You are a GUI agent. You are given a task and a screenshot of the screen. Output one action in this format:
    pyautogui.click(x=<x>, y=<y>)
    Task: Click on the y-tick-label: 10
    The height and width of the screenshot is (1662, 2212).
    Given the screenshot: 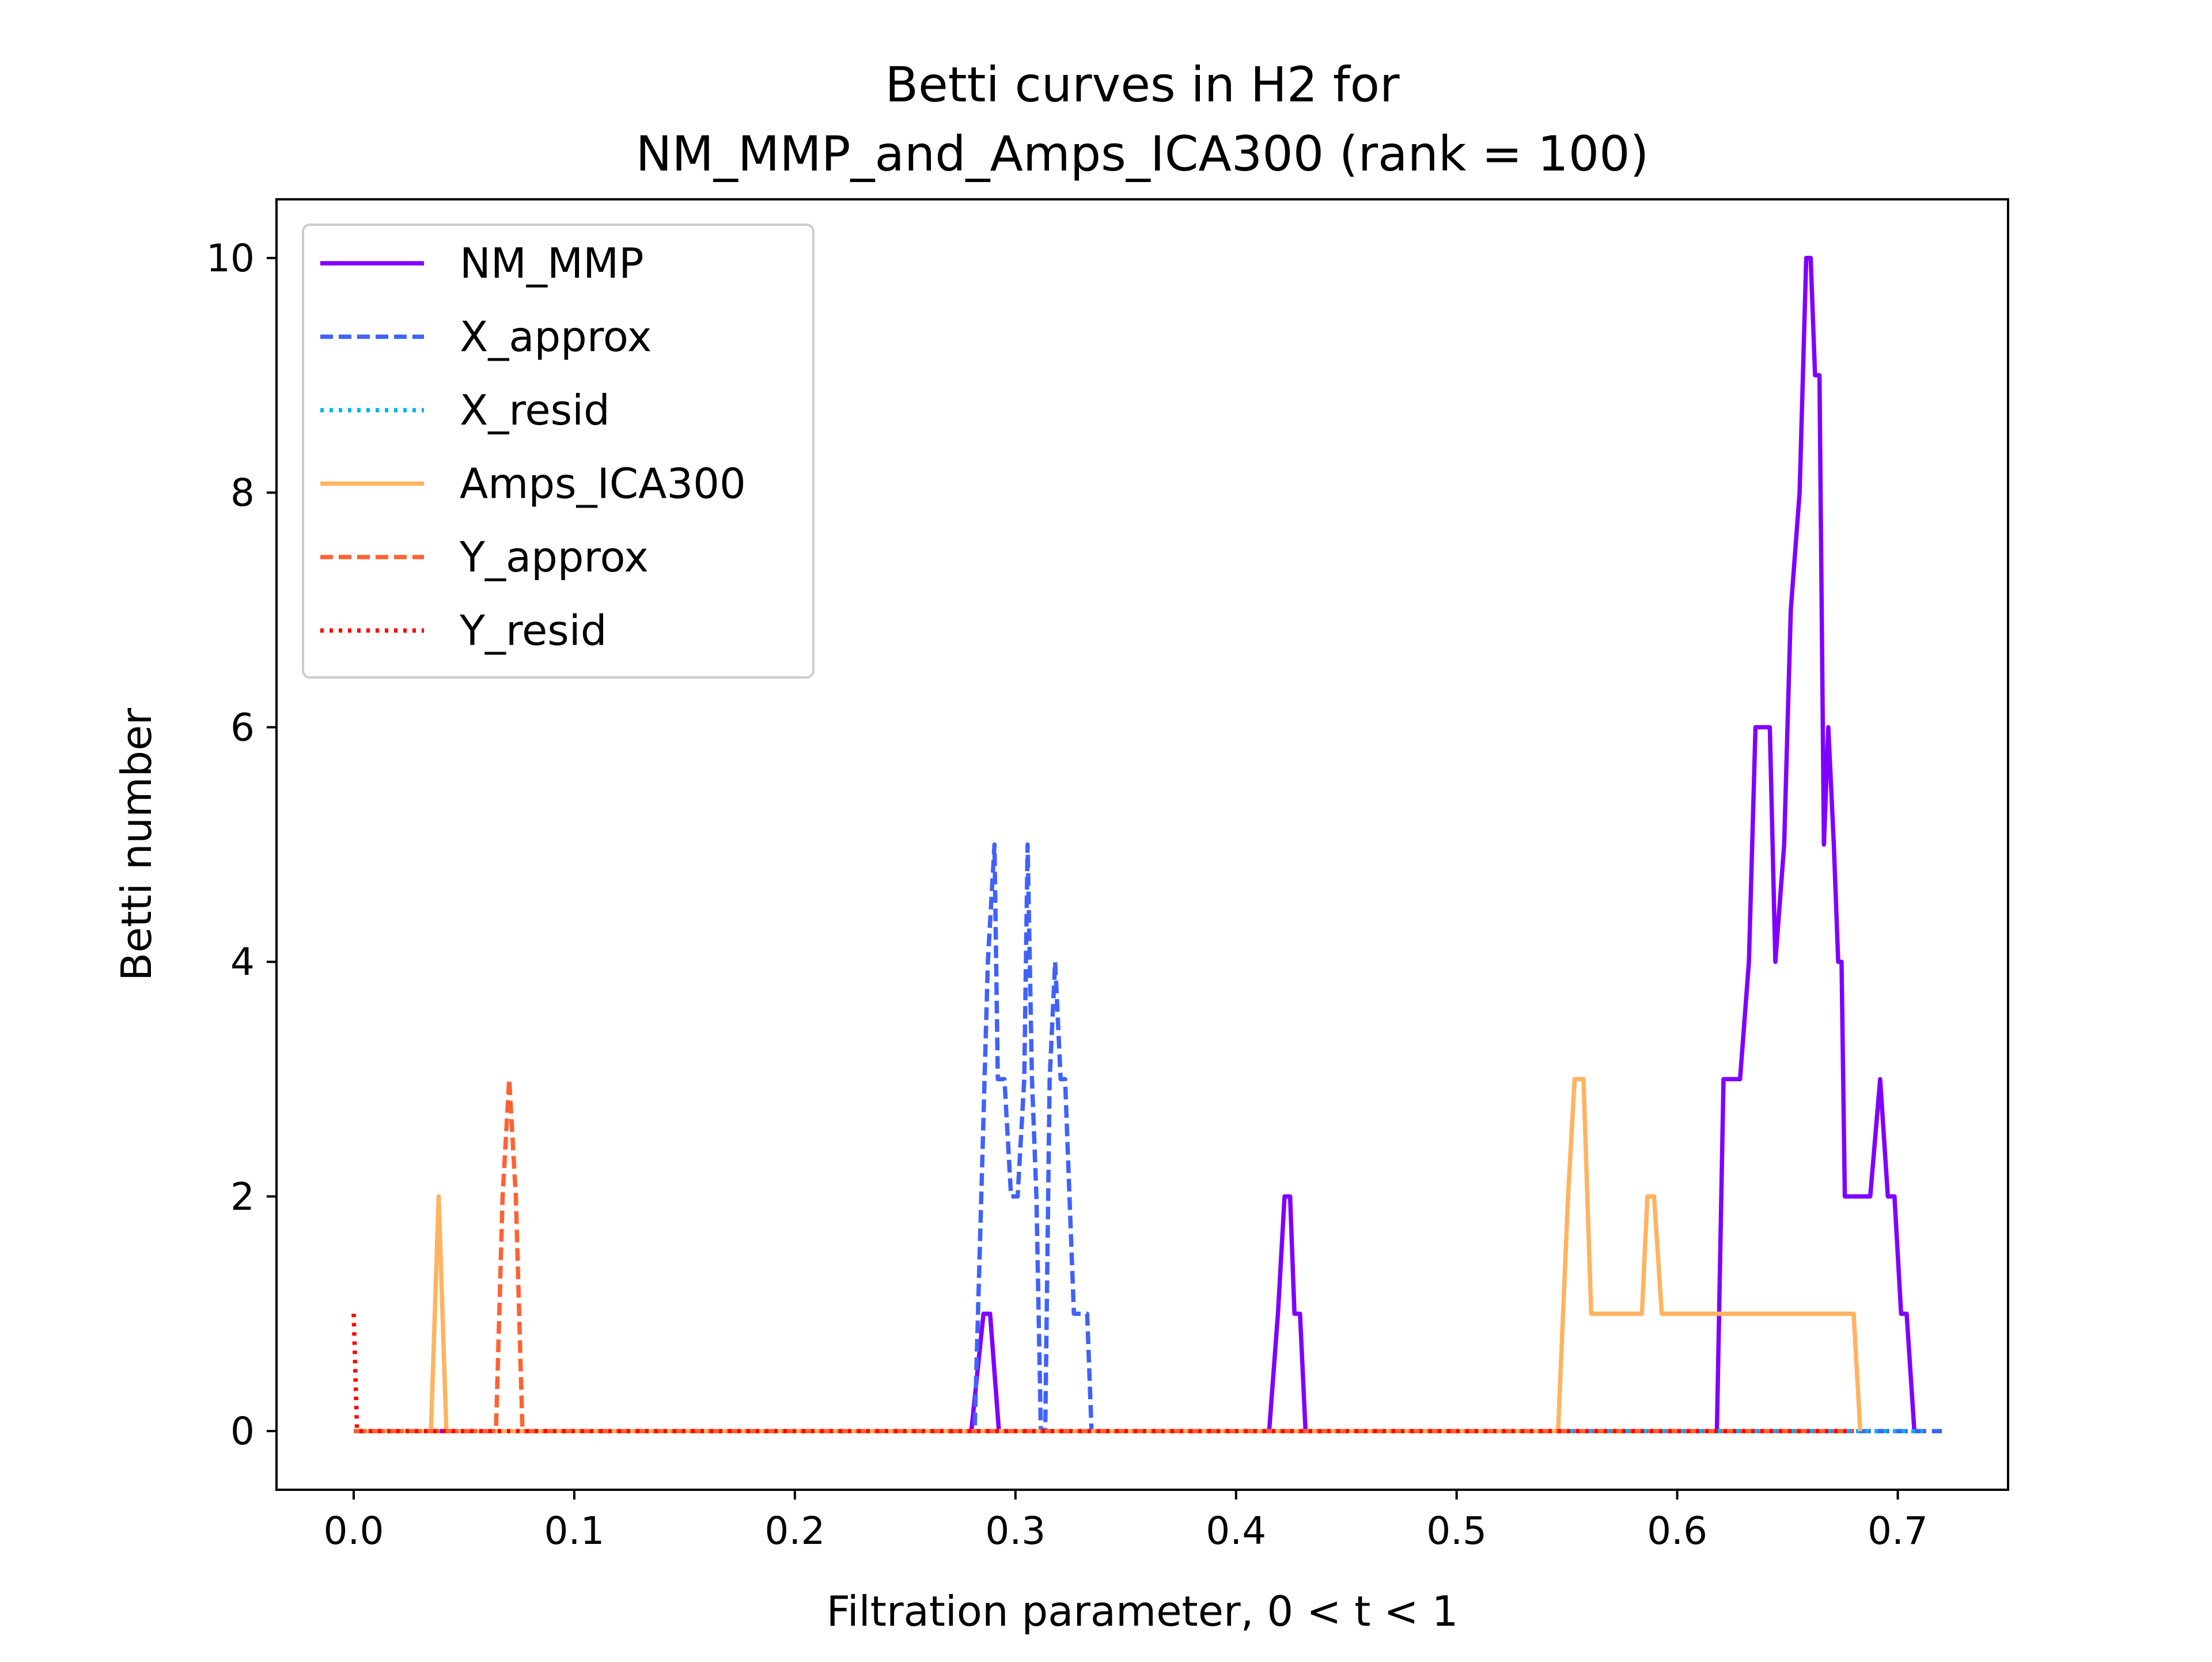 What is the action you would take?
    pyautogui.click(x=230, y=258)
    